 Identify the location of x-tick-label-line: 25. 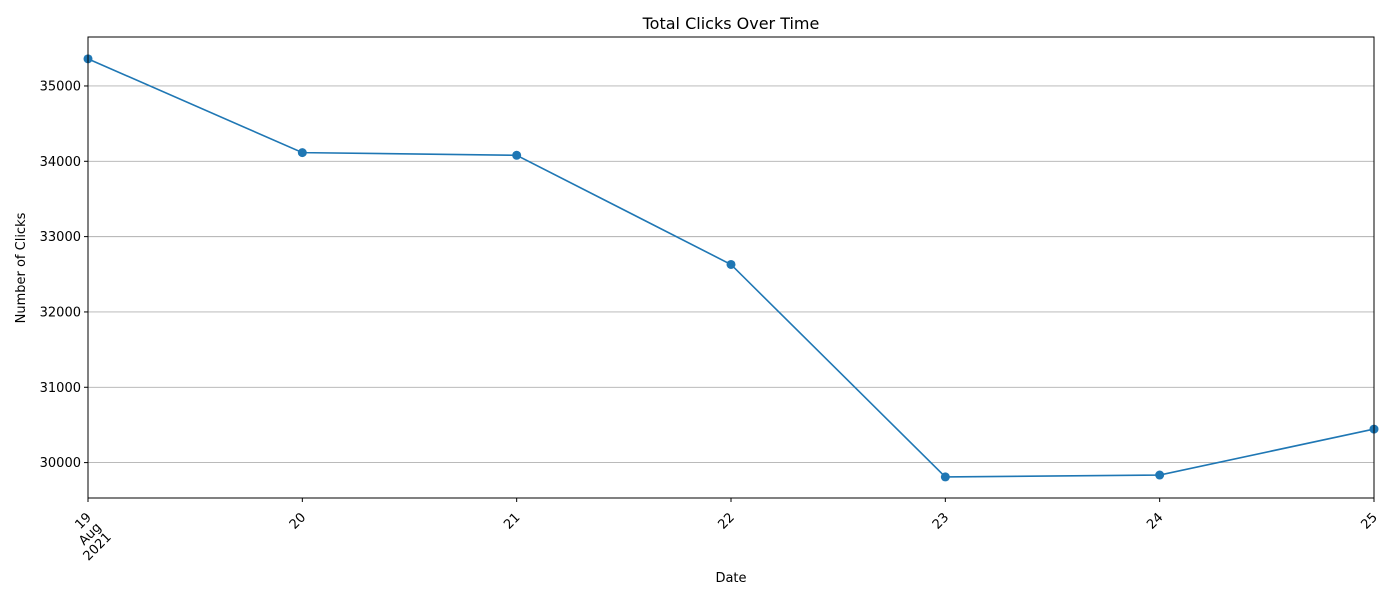
(1370, 521).